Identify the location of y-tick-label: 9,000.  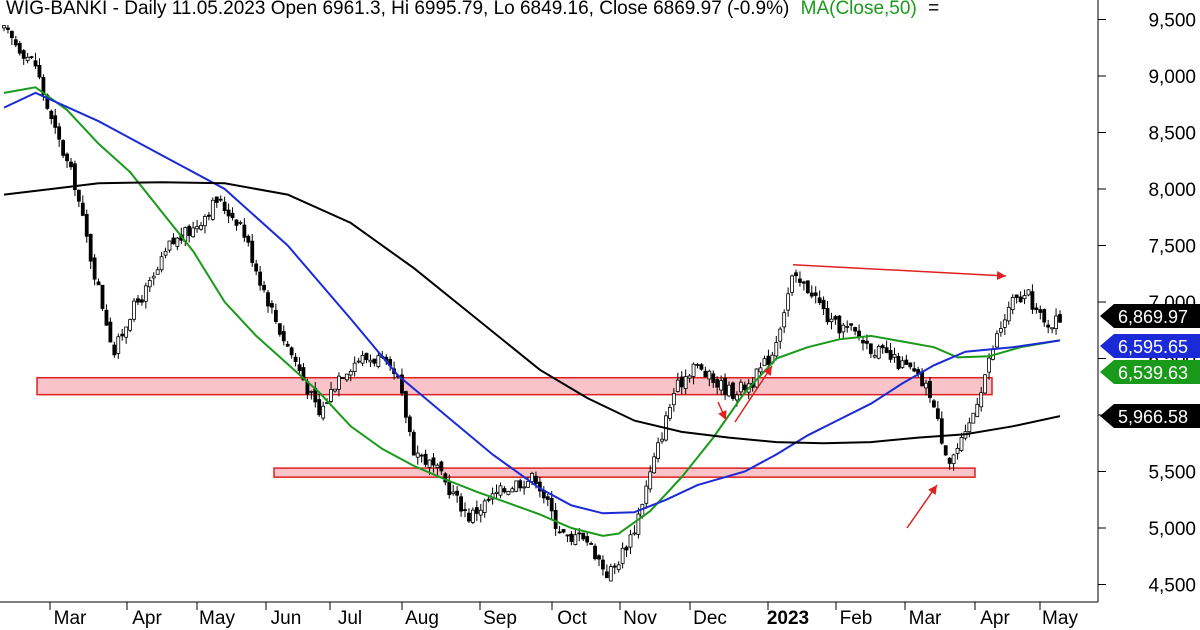
(1172, 77).